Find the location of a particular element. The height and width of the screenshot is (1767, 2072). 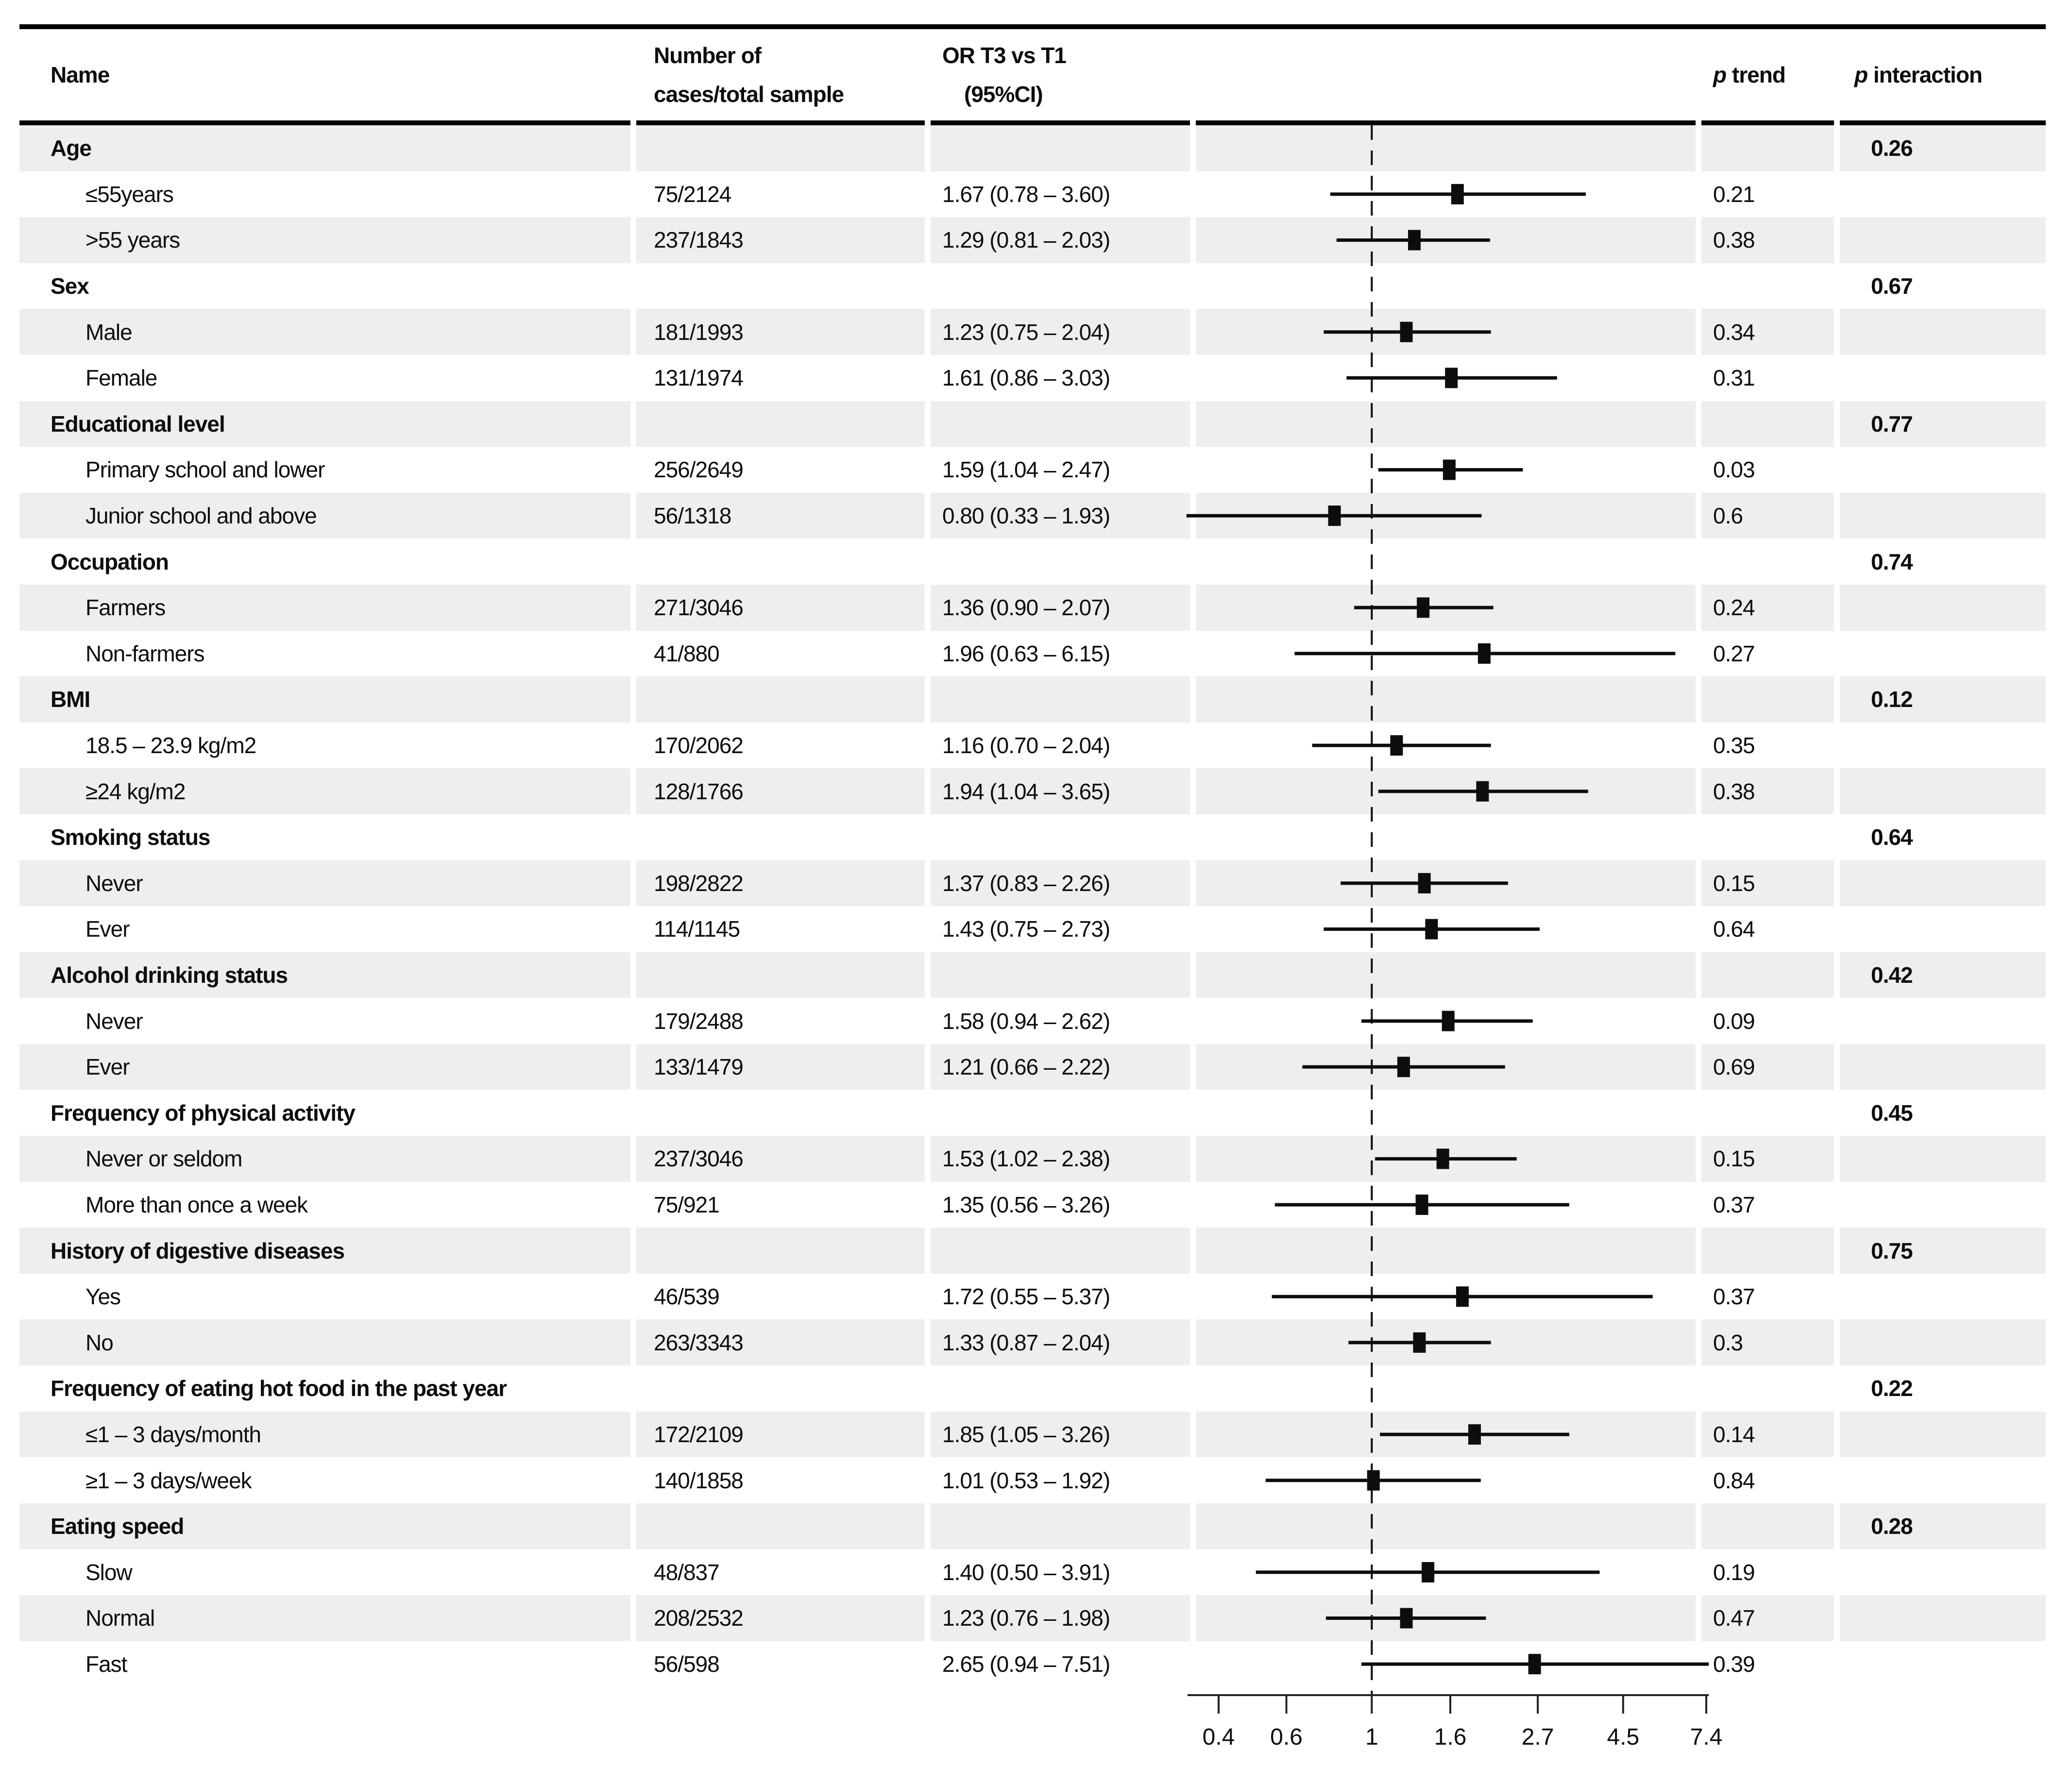

row-cases: 41/880 is located at coordinates (687, 653).